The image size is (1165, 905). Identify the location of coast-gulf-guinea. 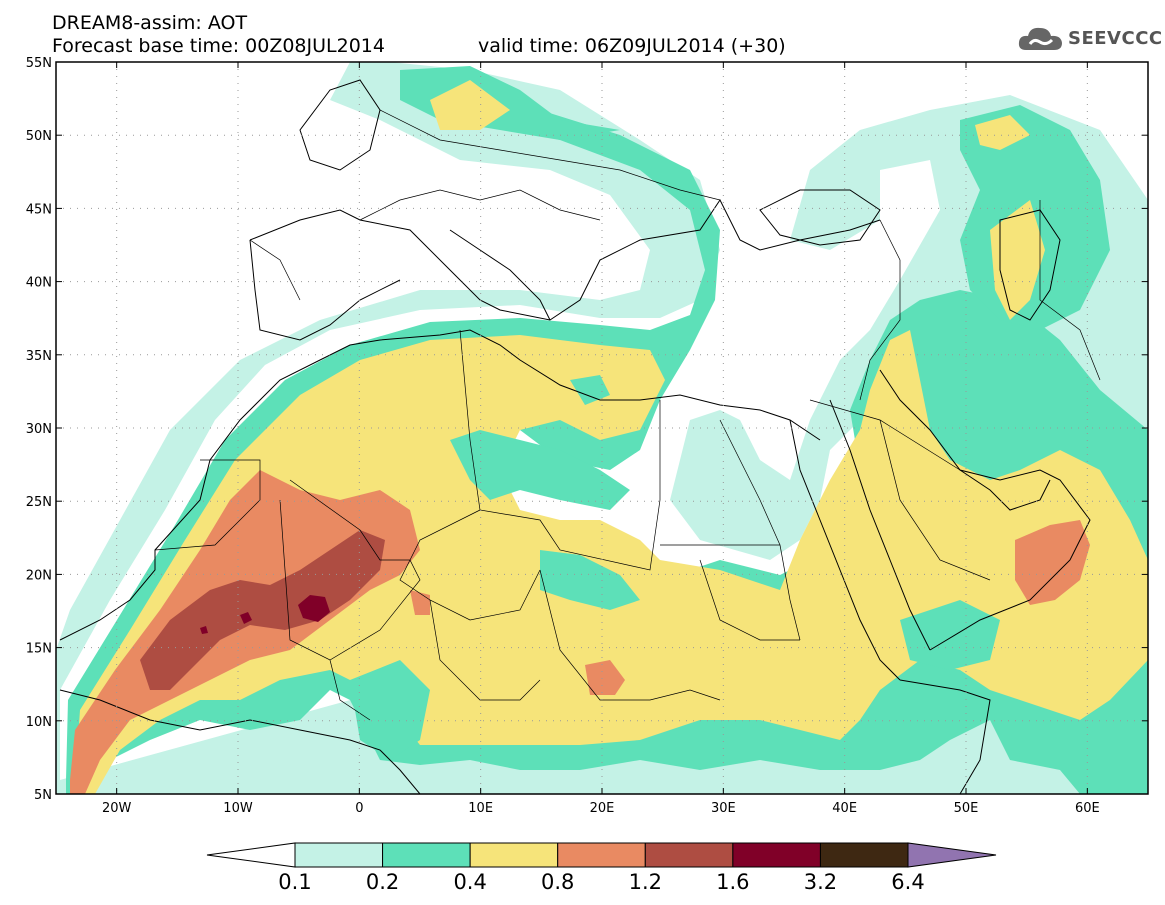
(240, 741).